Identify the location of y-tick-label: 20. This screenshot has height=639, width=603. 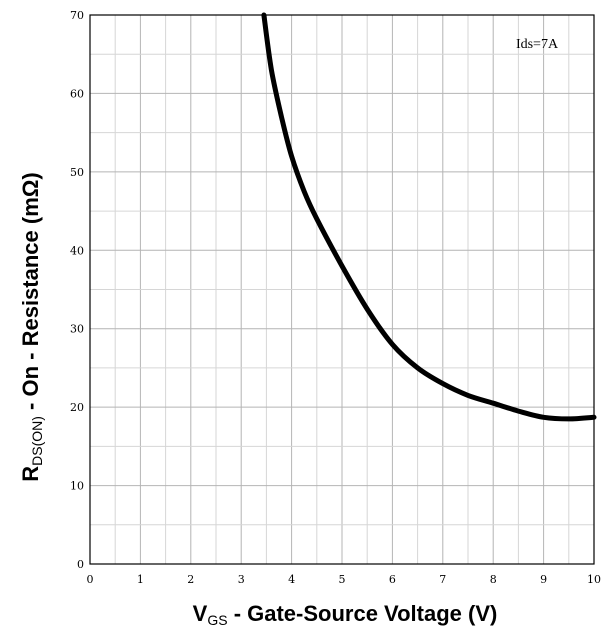
(77, 407).